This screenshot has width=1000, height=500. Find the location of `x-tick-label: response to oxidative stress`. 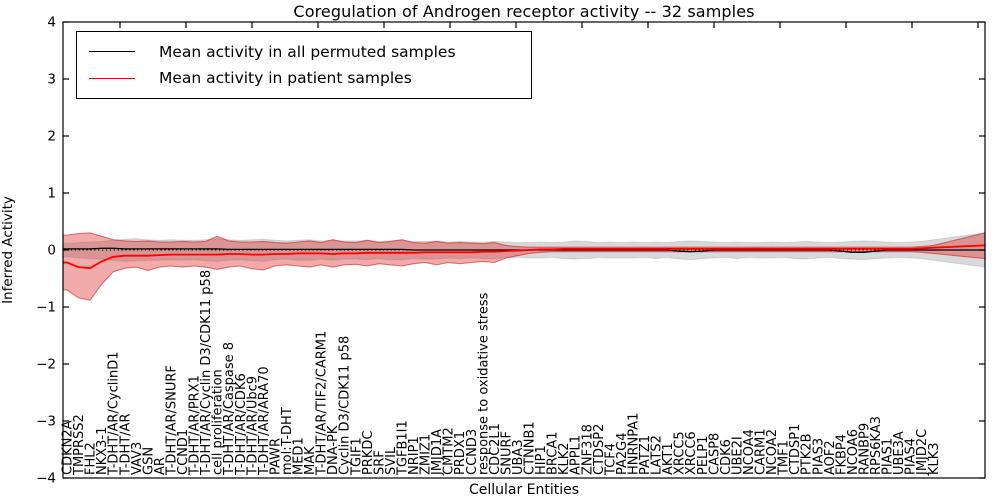

x-tick-label: response to oxidative stress is located at coordinates (483, 383).